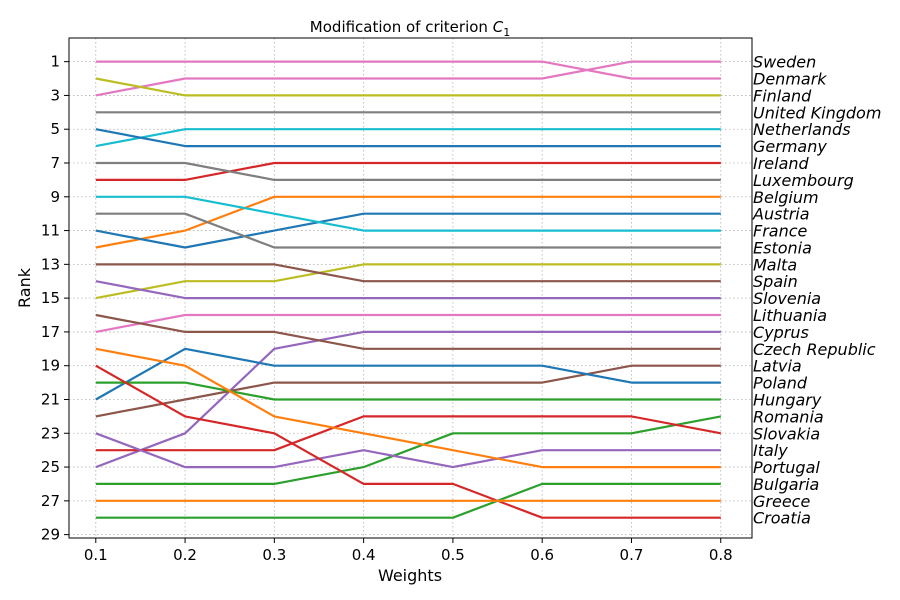 This screenshot has width=900, height=600. Describe the element at coordinates (50, 264) in the screenshot. I see `y-tick-label: 13` at that location.